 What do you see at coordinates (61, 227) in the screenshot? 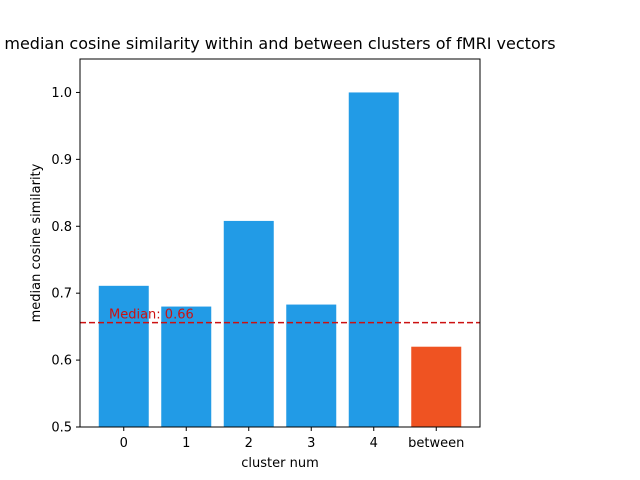
I see `y-tick-label: 0.8` at bounding box center [61, 227].